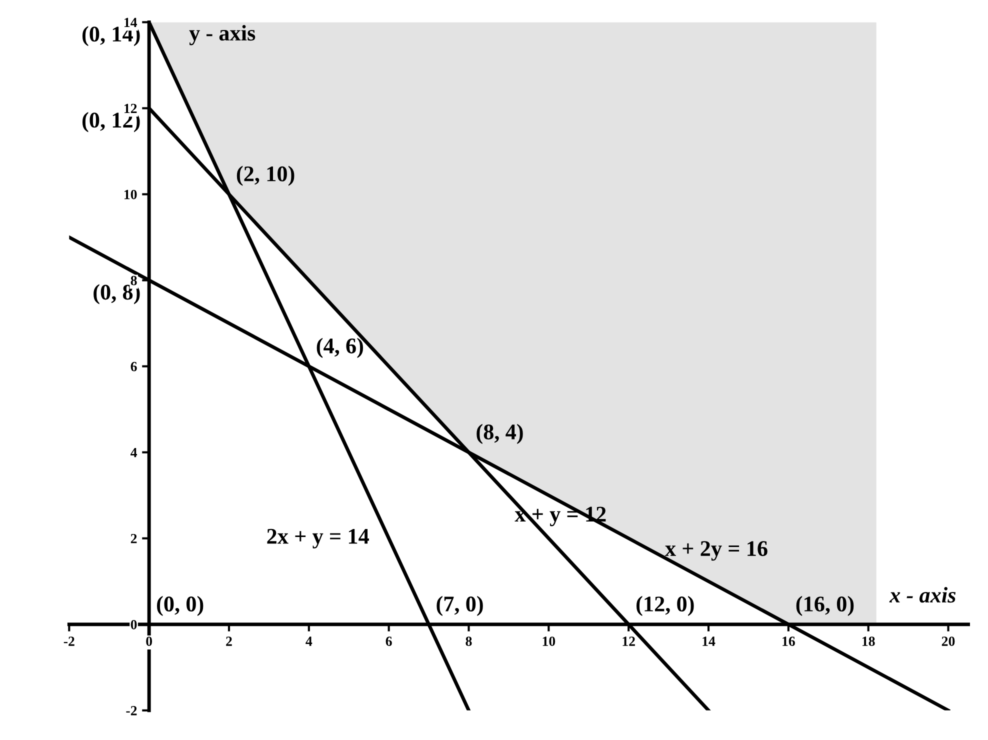 The image size is (988, 740). Describe the element at coordinates (628, 641) in the screenshot. I see `x-tick-label: 12` at that location.